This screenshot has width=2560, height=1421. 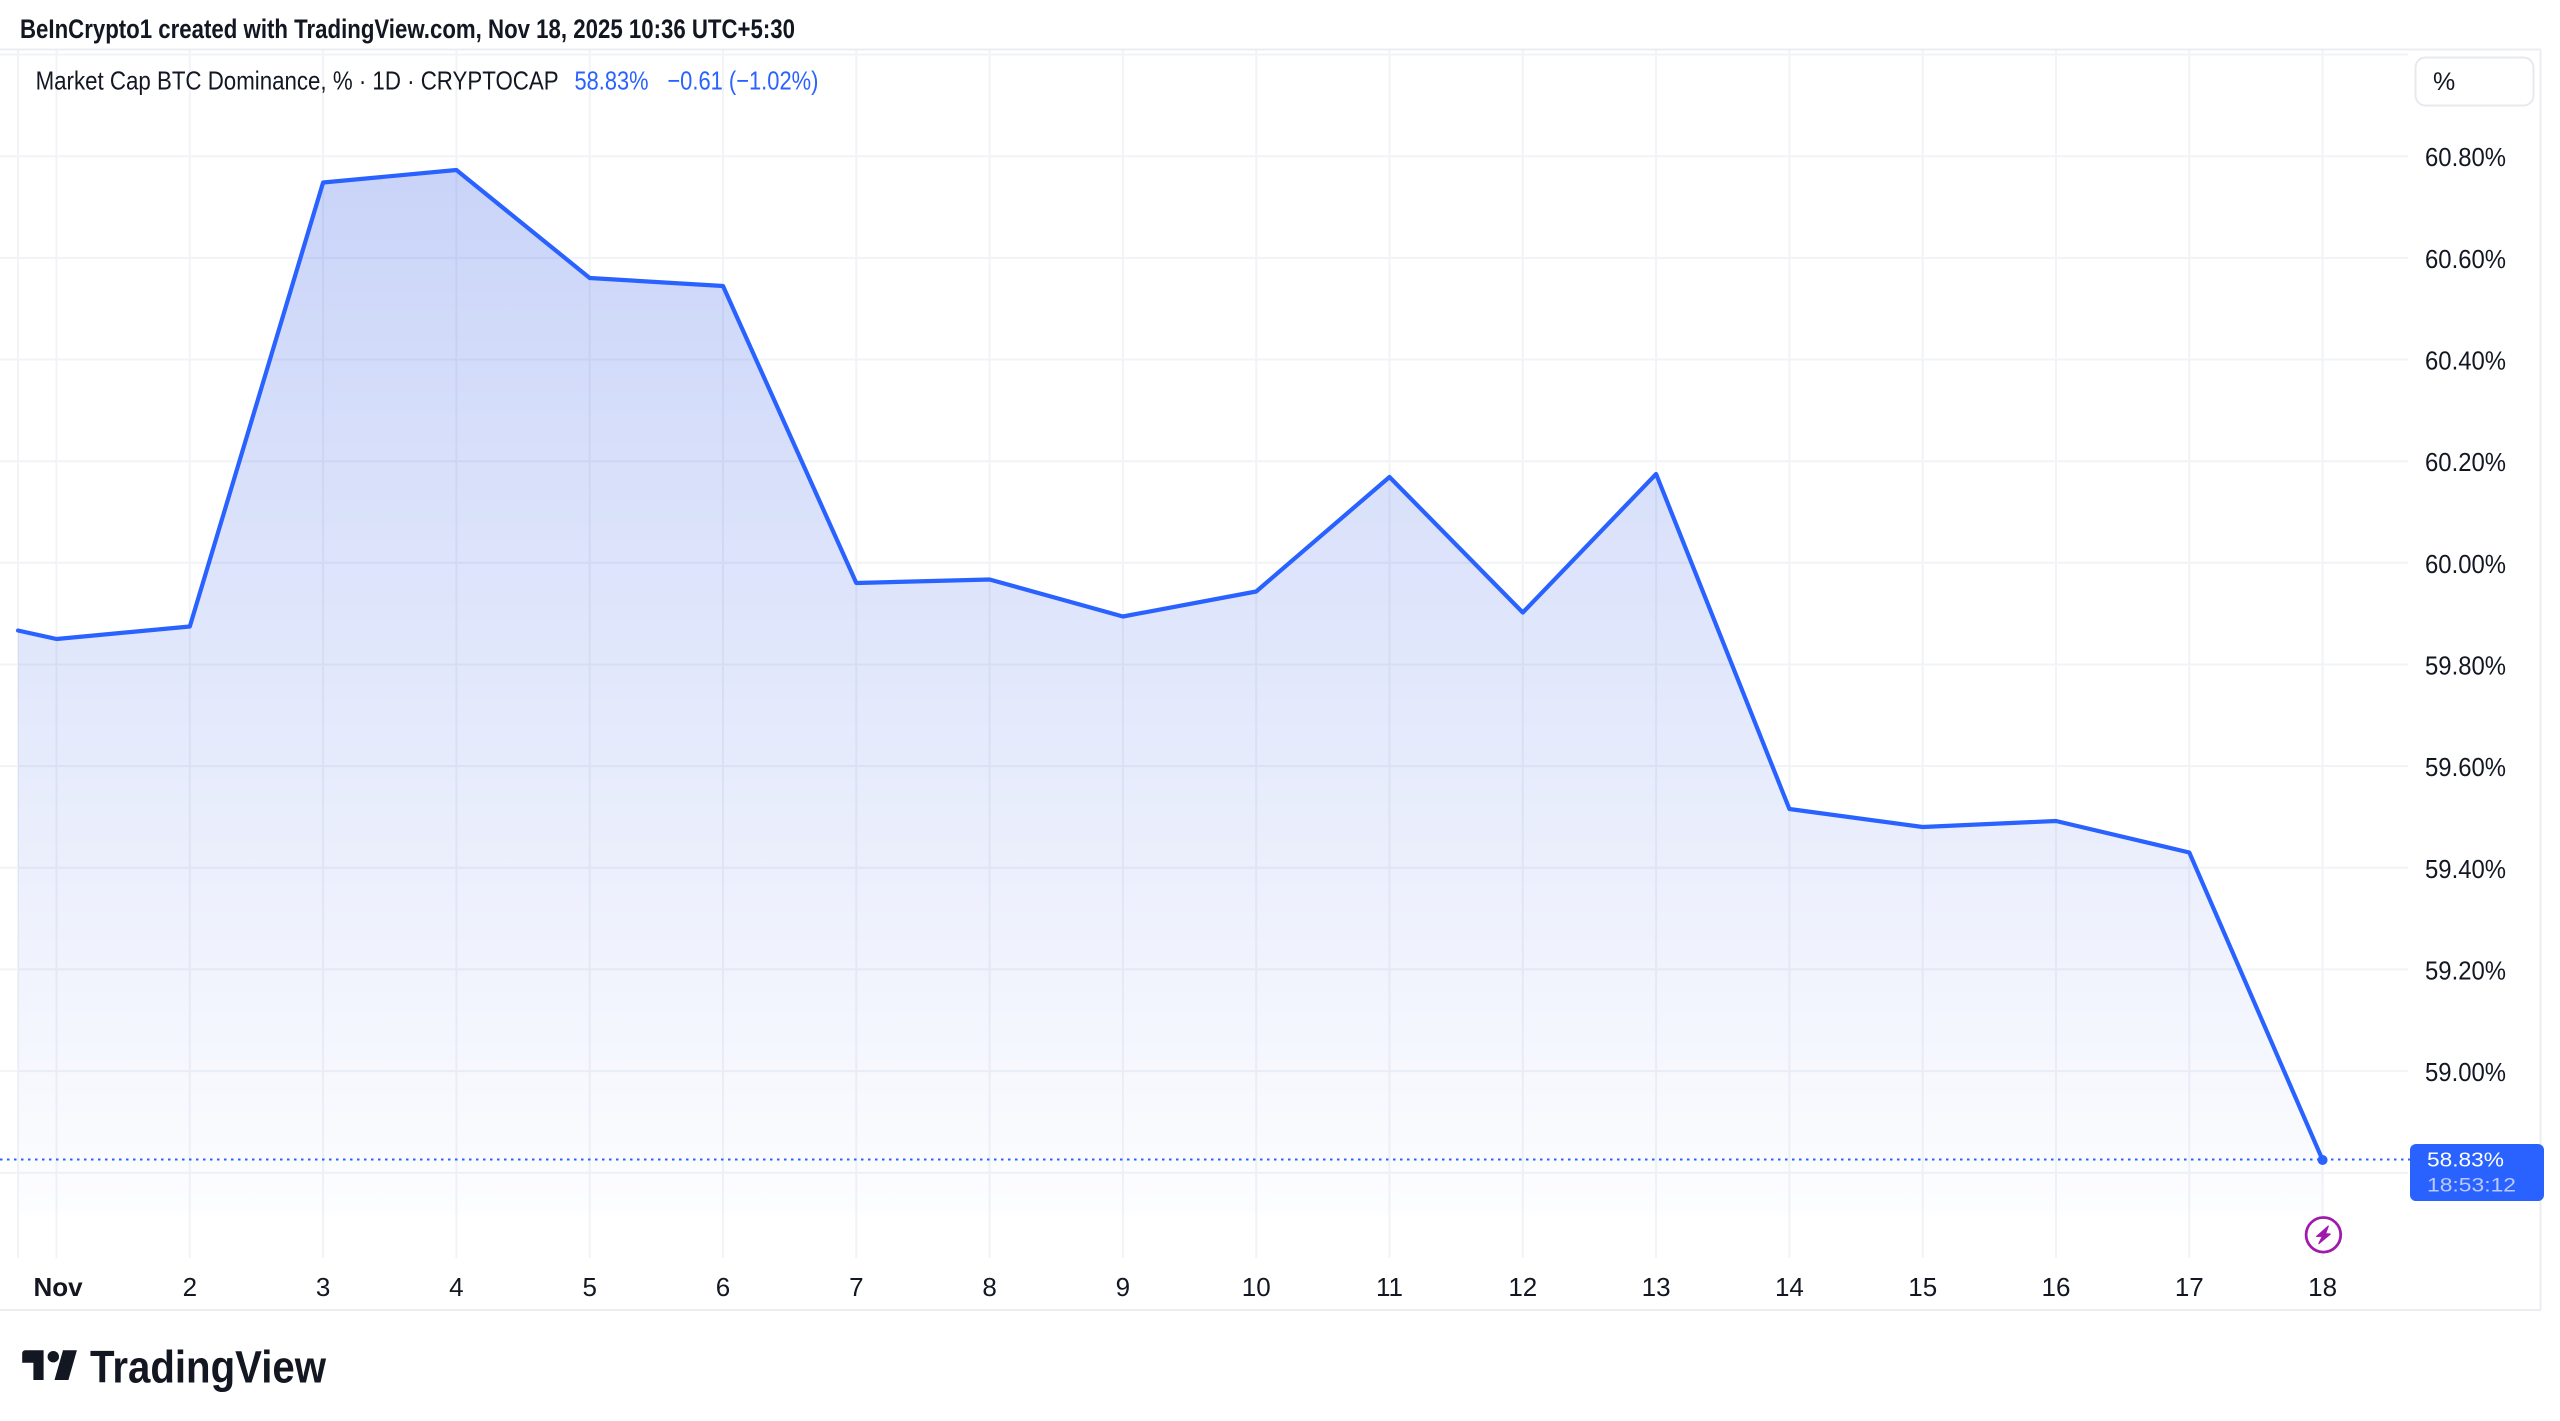 I want to click on svg-text: 18, so click(x=2322, y=1287).